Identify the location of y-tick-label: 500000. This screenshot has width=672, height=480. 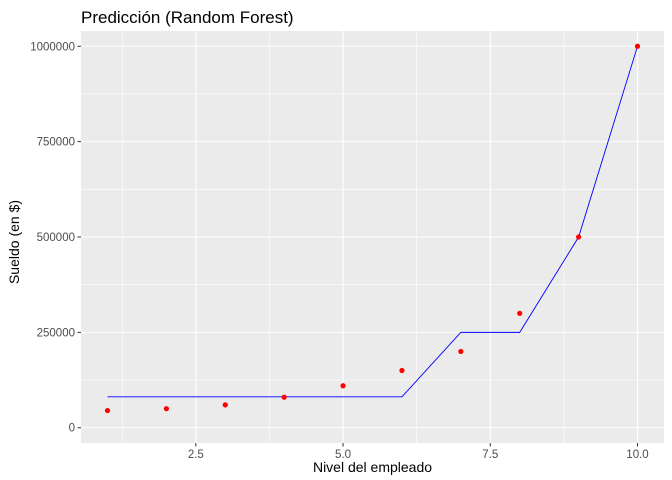
(56, 238).